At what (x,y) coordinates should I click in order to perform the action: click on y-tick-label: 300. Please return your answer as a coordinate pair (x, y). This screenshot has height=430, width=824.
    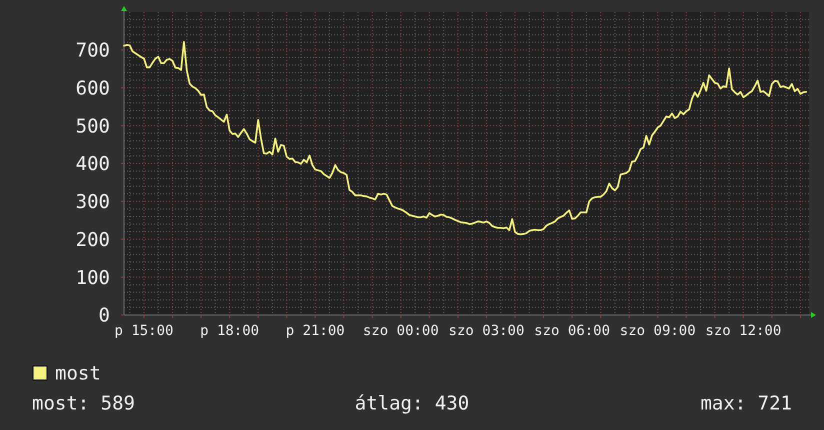
    Looking at the image, I should click on (93, 202).